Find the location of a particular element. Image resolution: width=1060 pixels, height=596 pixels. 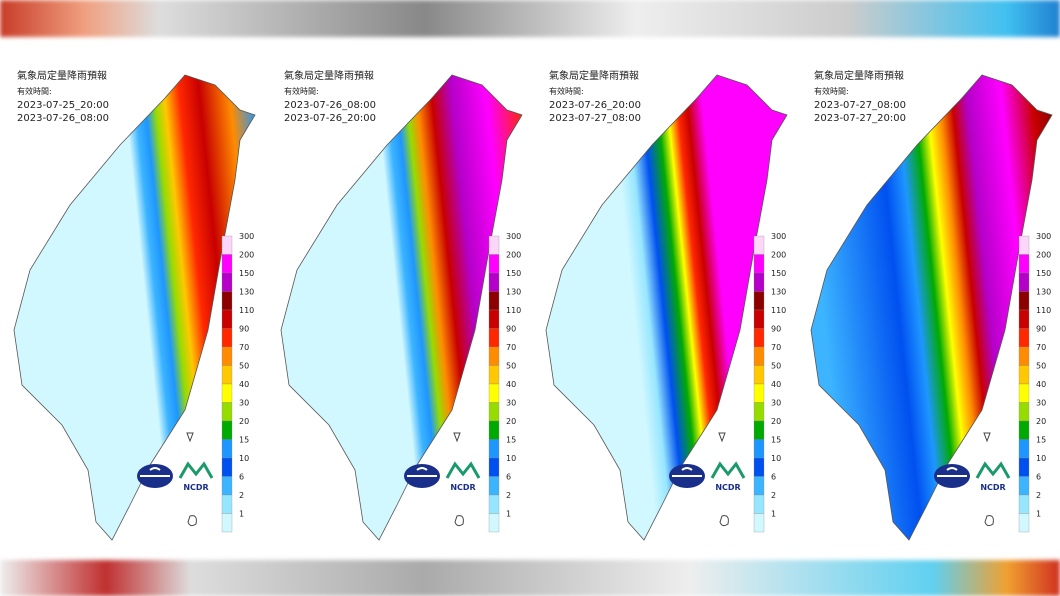

colorbar-label: 110 is located at coordinates (513, 310).